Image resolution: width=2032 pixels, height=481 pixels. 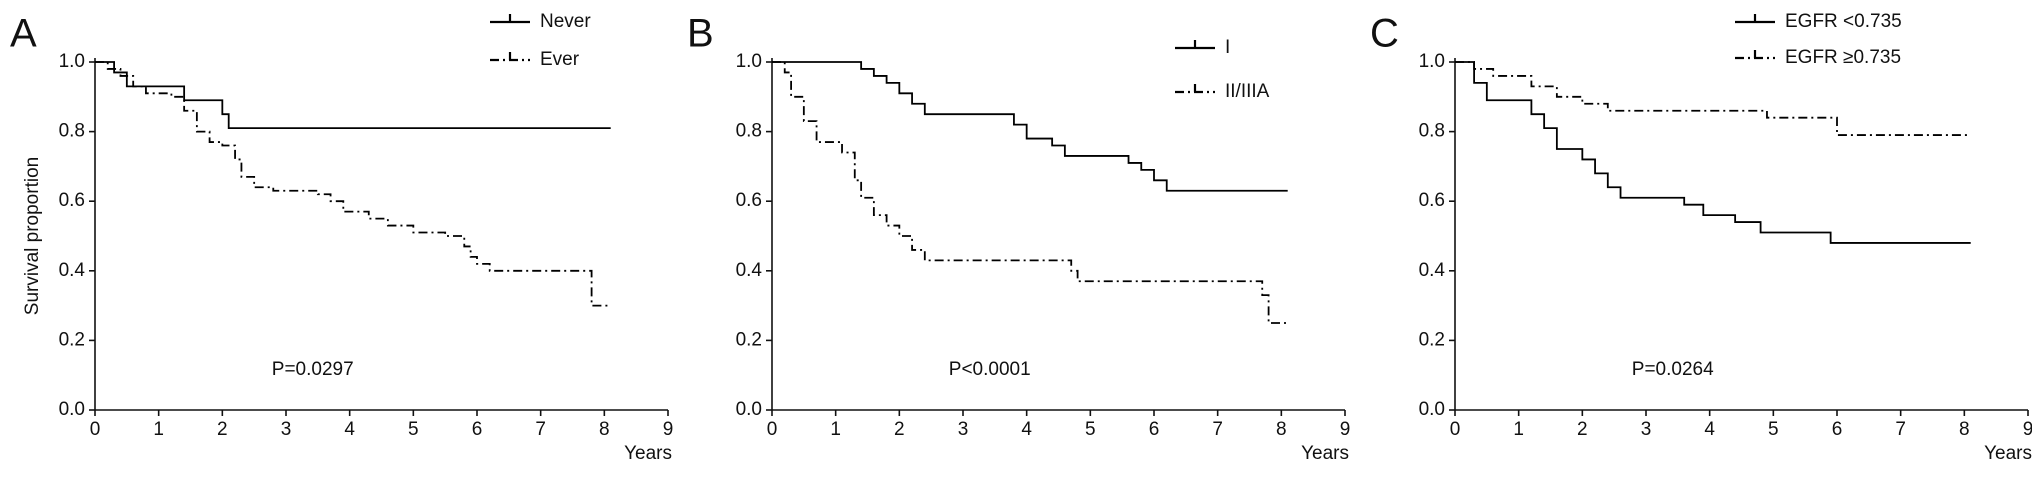 I want to click on panel-letter: B, so click(x=700, y=34).